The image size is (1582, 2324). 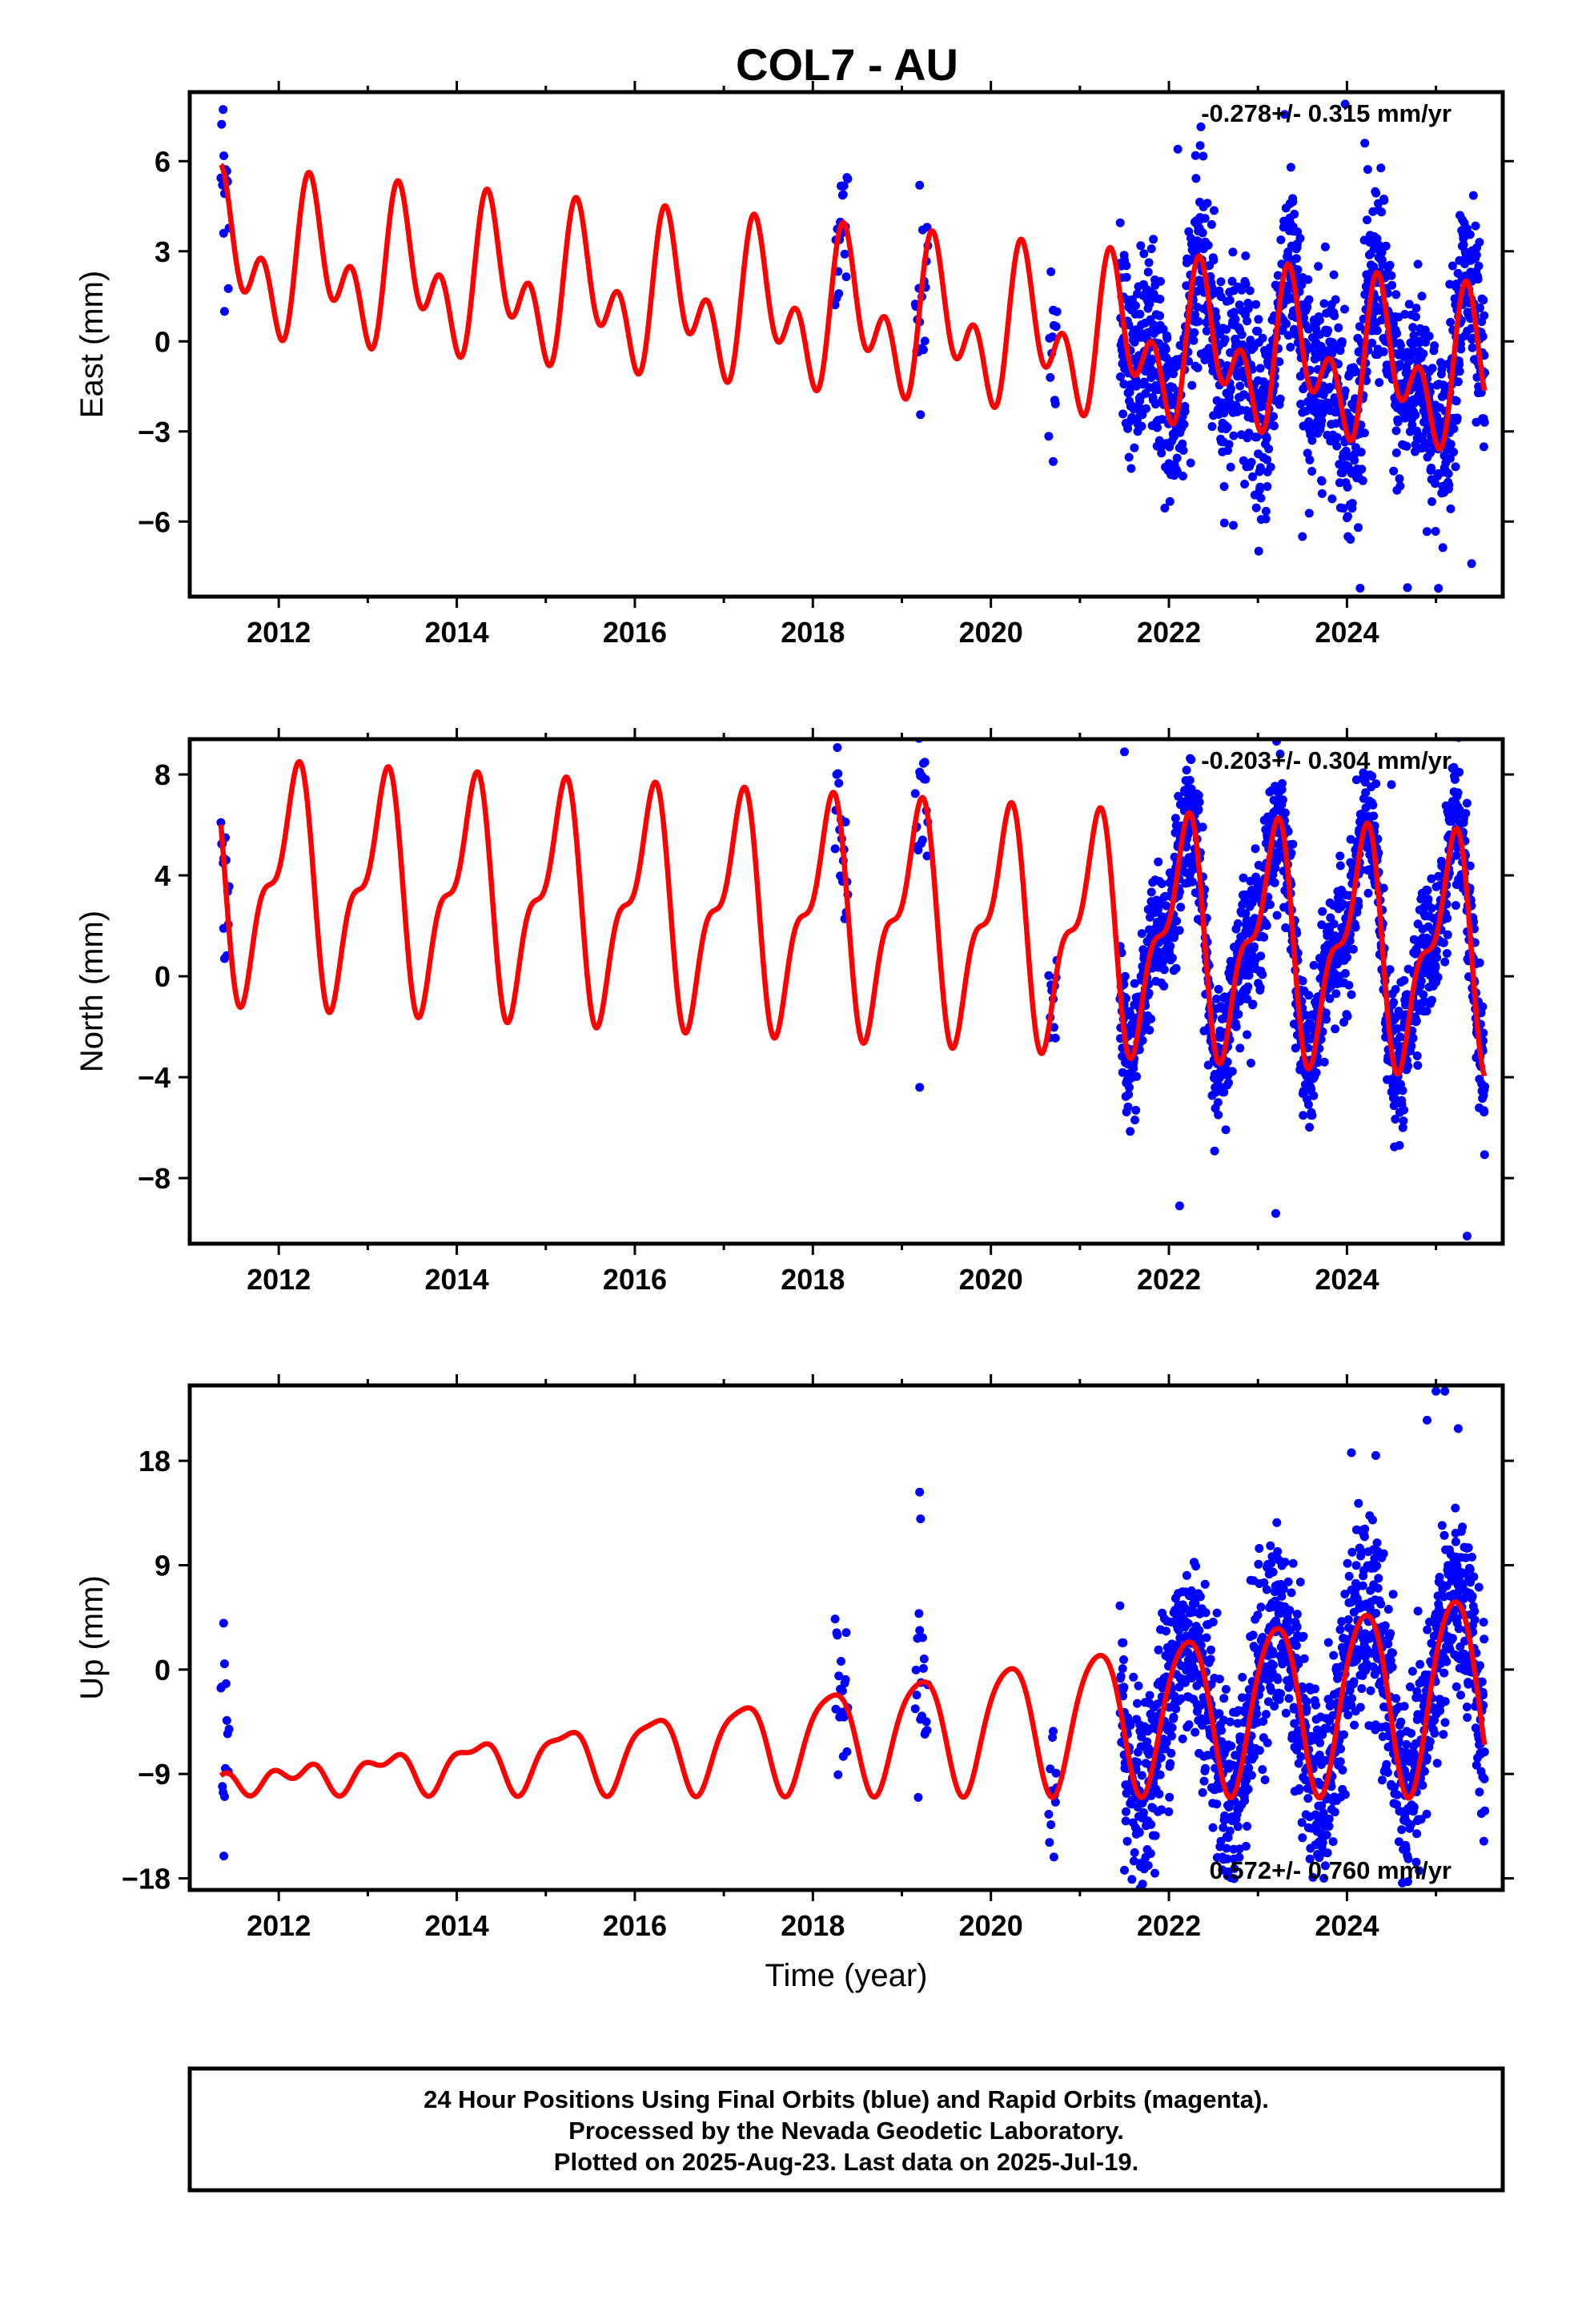 I want to click on east-x-tick-label: 2024, so click(x=1347, y=632).